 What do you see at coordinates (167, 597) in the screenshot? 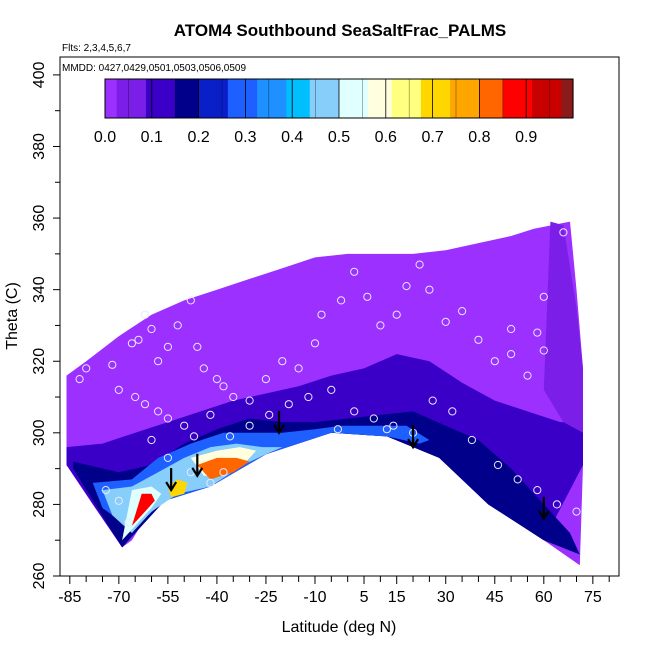
I see `x-tick-label: -55` at bounding box center [167, 597].